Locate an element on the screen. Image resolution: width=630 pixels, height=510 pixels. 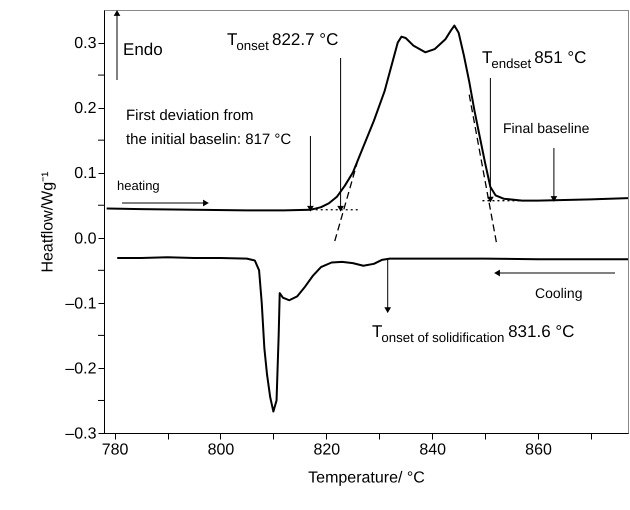
annotation: Cooling is located at coordinates (558, 293).